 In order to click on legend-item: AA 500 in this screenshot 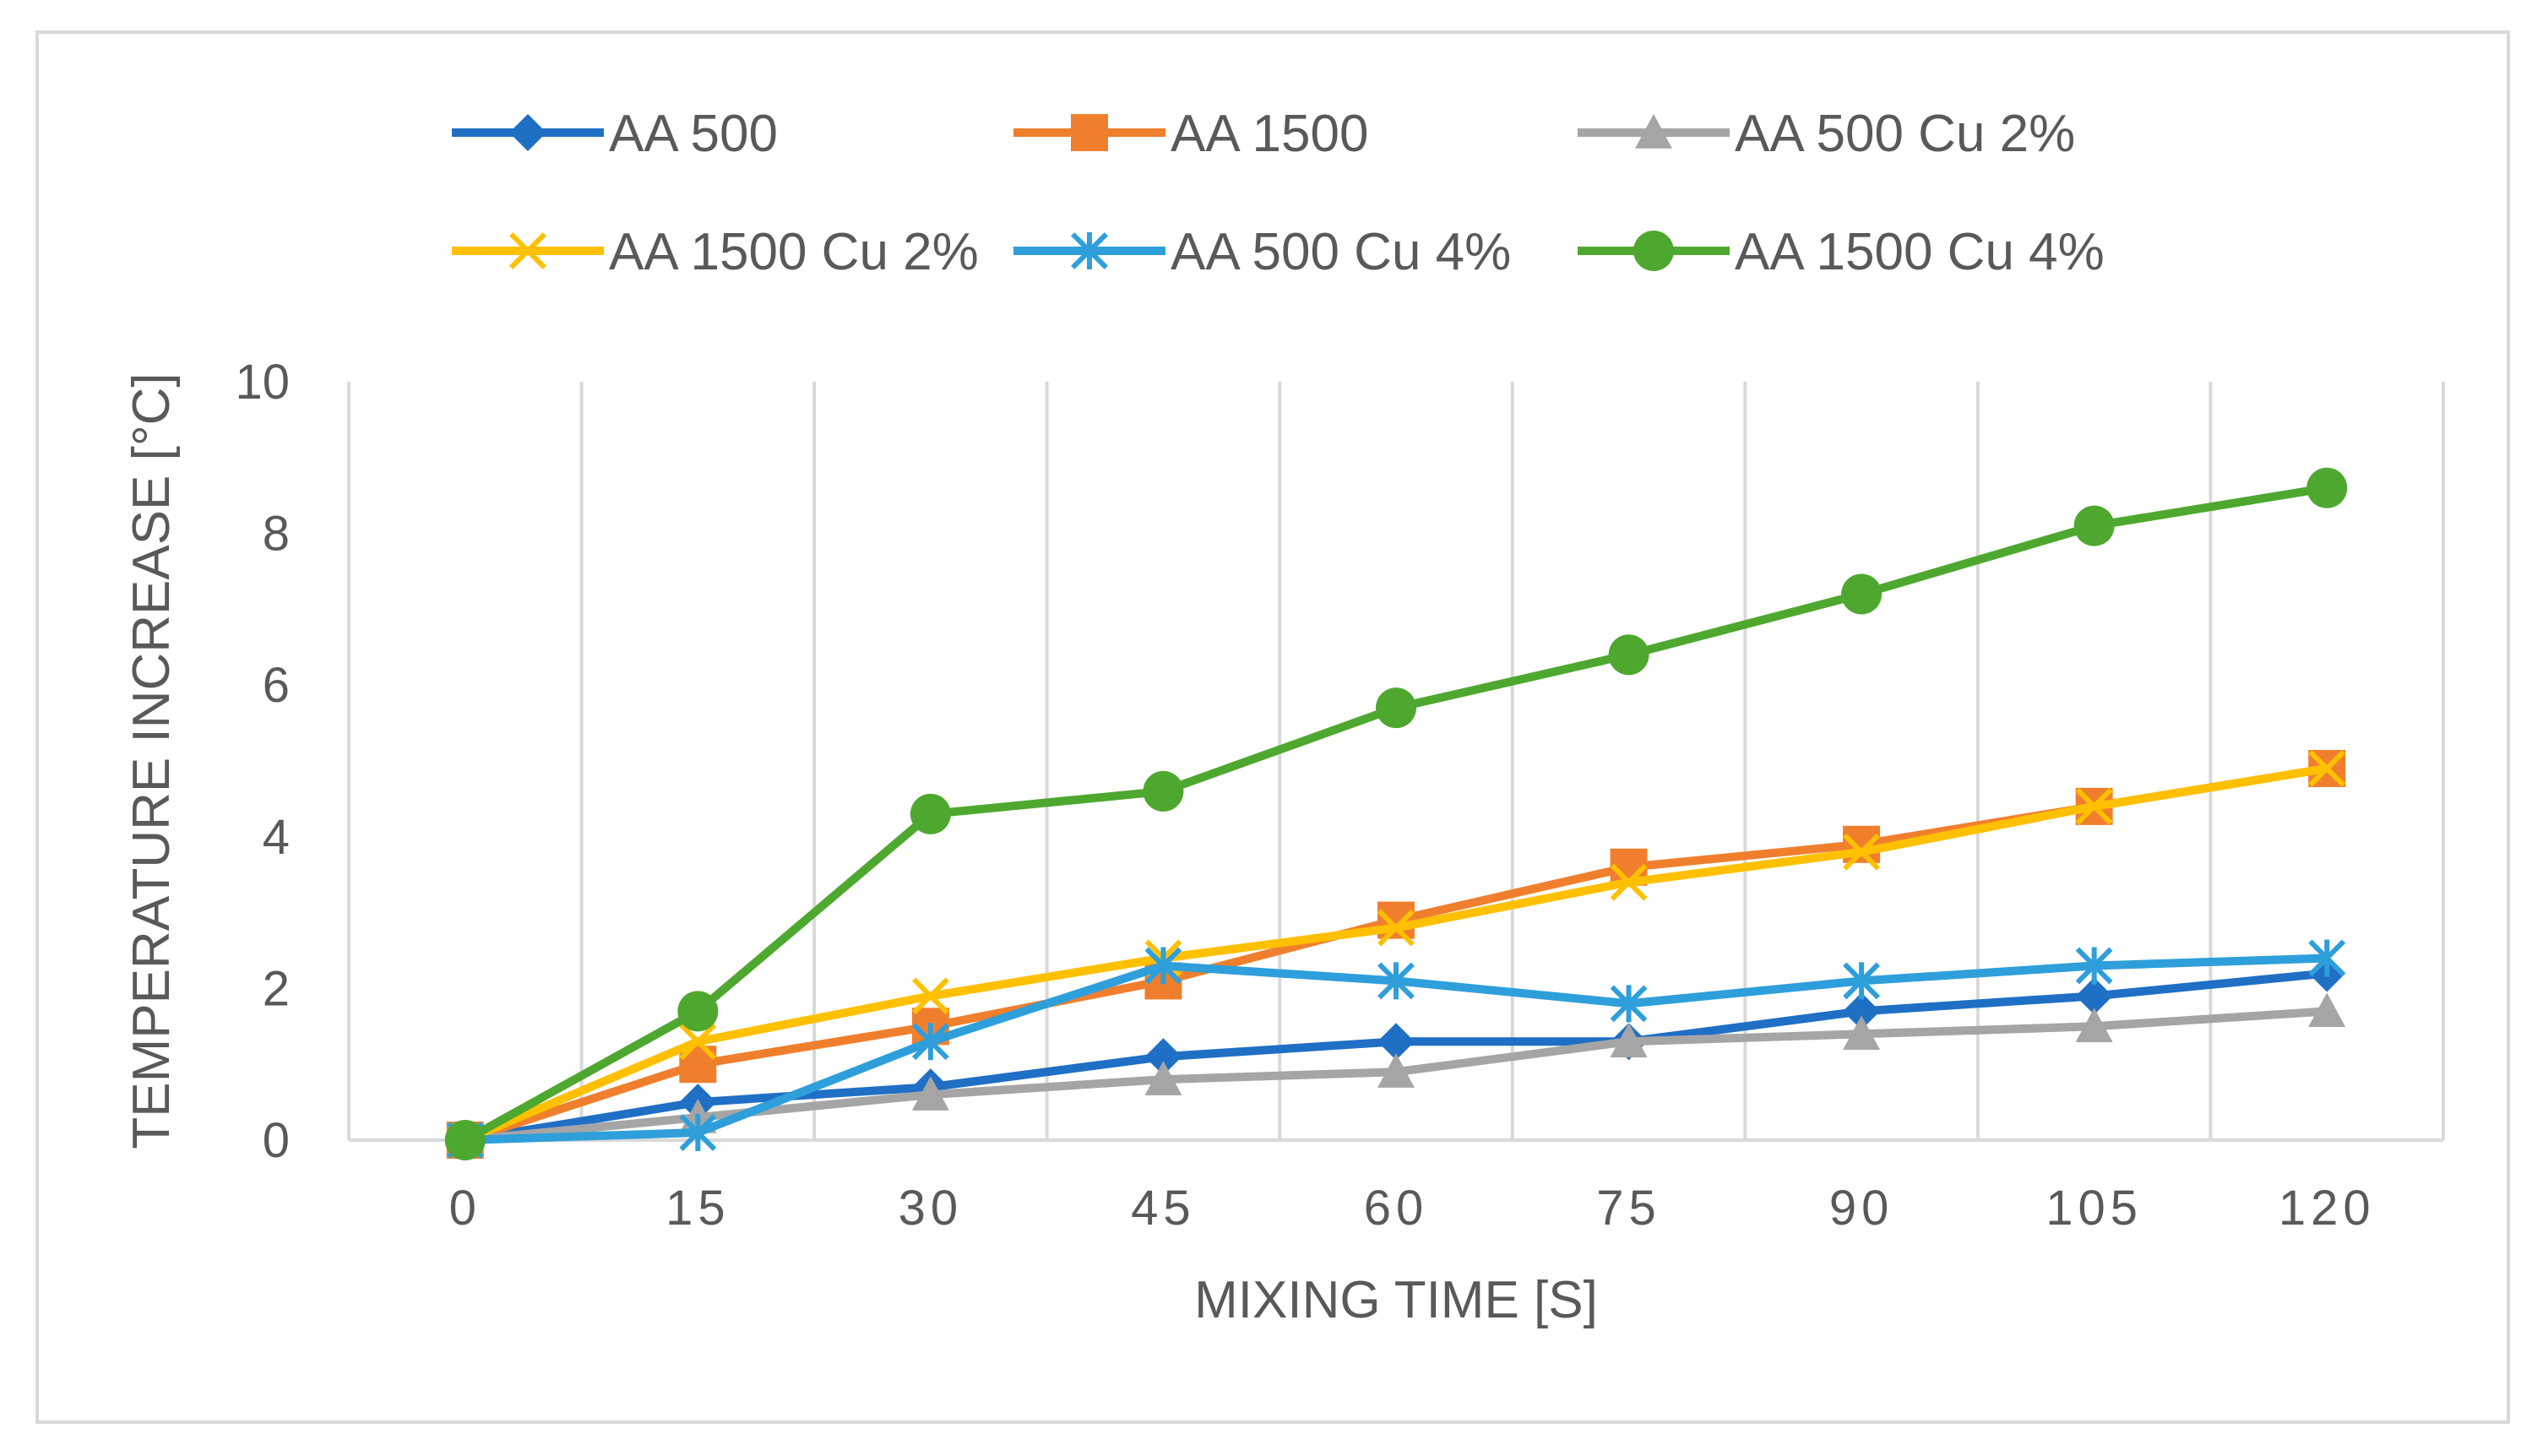, I will do `click(615, 134)`.